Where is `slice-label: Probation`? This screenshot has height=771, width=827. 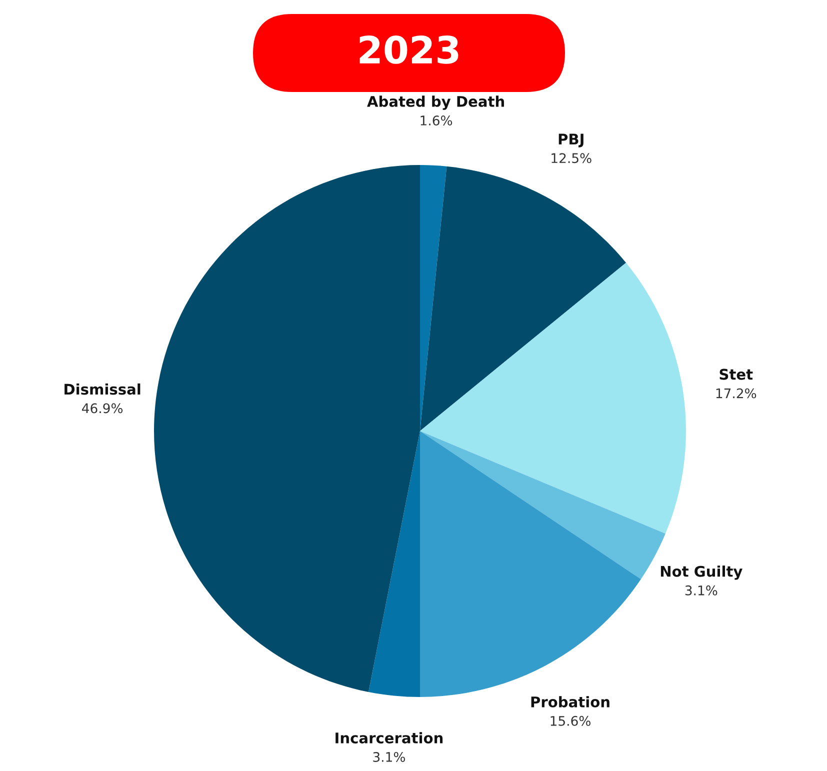 slice-label: Probation is located at coordinates (570, 702).